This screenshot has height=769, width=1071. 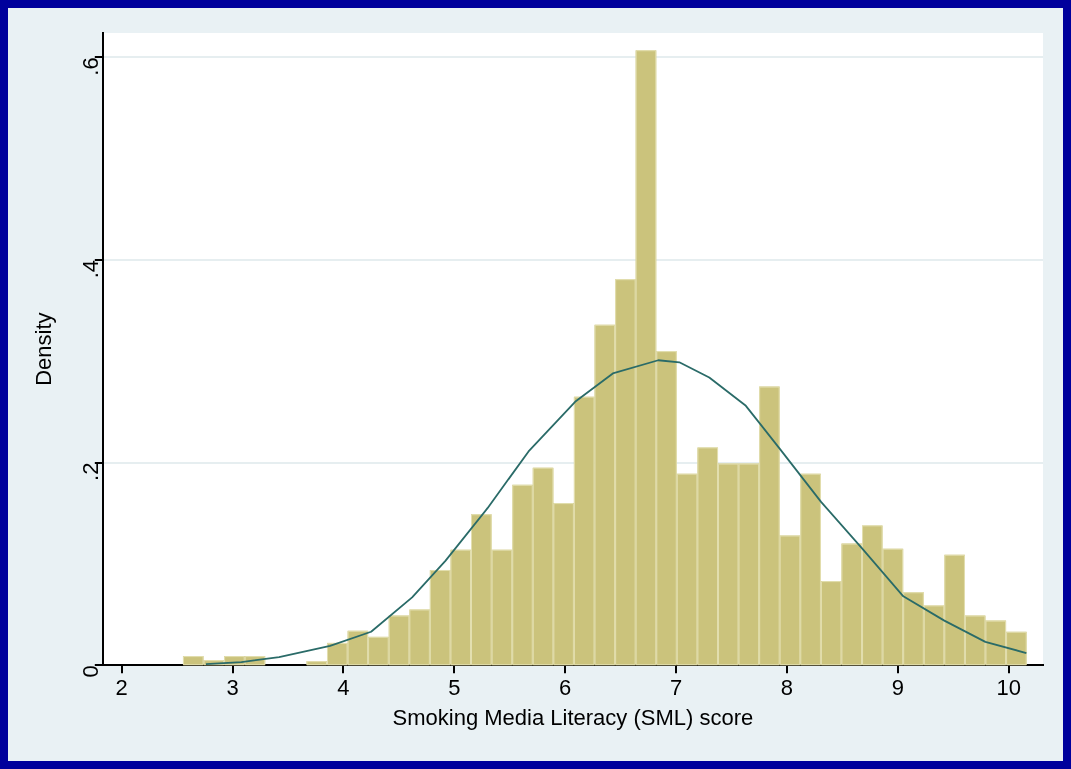 I want to click on x-tick-label: 5, so click(x=454, y=688).